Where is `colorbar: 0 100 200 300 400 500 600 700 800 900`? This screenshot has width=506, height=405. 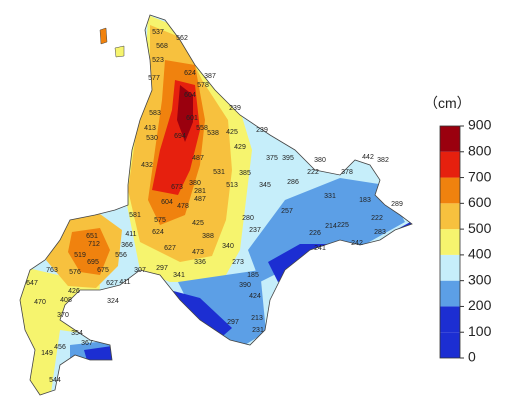 colorbar: 0 100 200 300 400 500 600 700 800 900 is located at coordinates (465, 241).